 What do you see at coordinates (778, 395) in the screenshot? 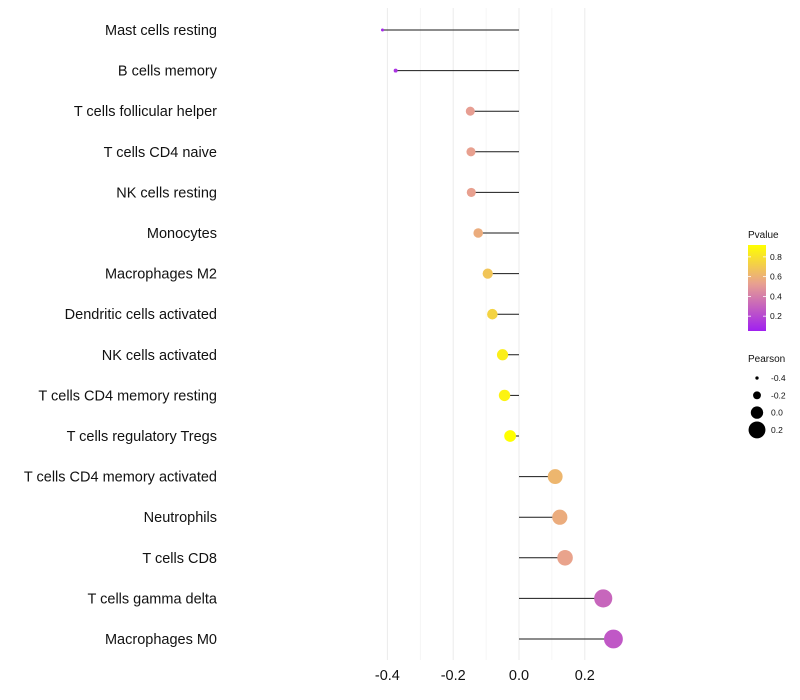
I see `pearson-legend-label: -0.2` at bounding box center [778, 395].